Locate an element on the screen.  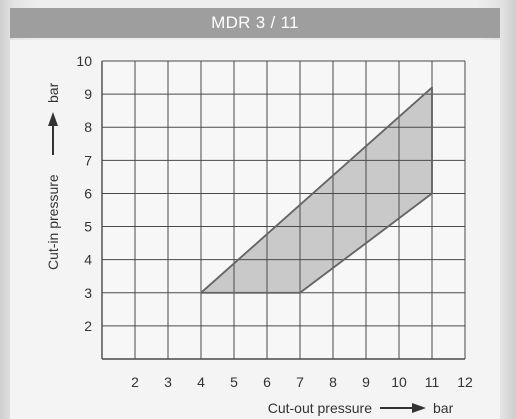
chart-title: MDR 3 / 11 is located at coordinates (255, 23).